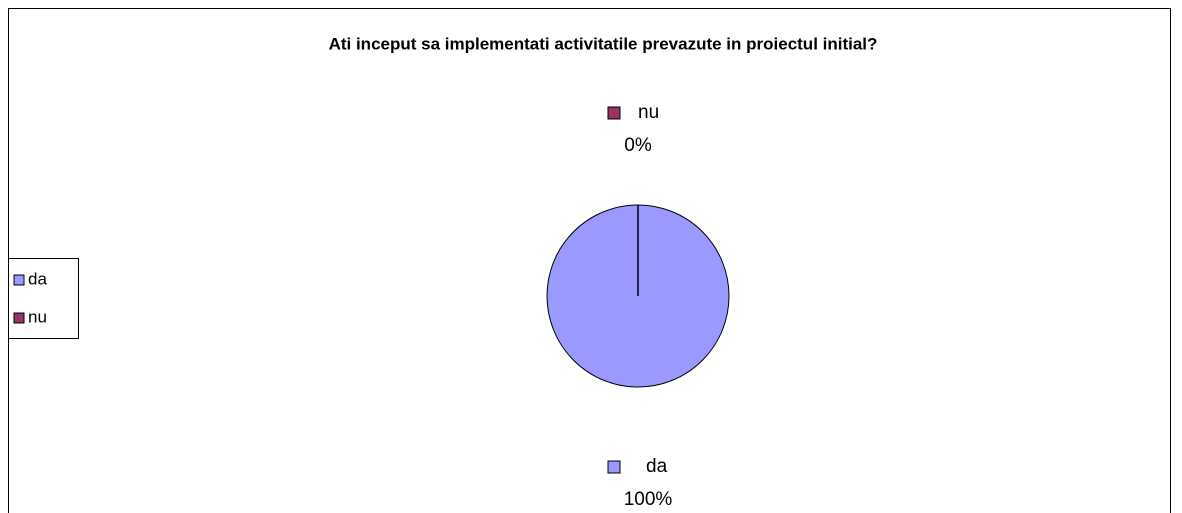  I want to click on legend-label: nu, so click(37, 316).